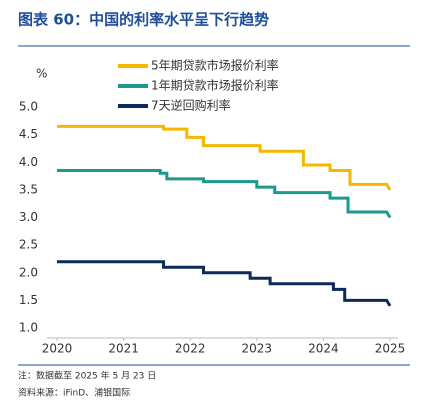 The height and width of the screenshot is (409, 425). Describe the element at coordinates (215, 85) in the screenshot. I see `legend-label: 1年期贷款市场报价利率` at that location.